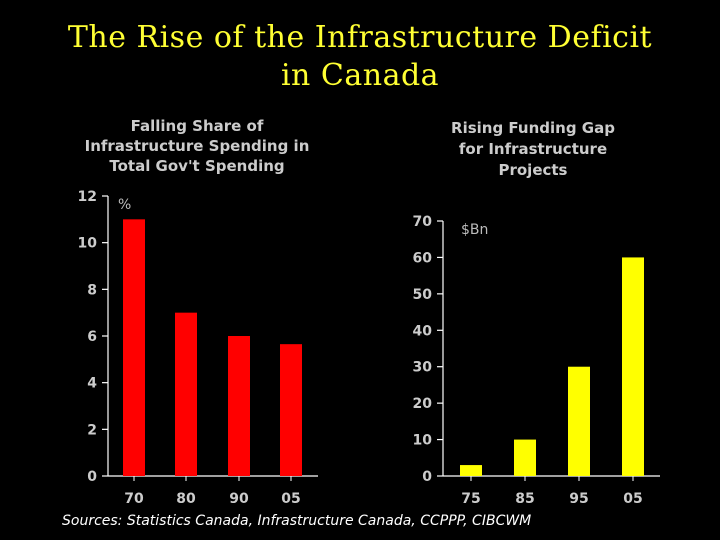  What do you see at coordinates (360, 75) in the screenshot?
I see `slide-title-line-2: in Canada` at bounding box center [360, 75].